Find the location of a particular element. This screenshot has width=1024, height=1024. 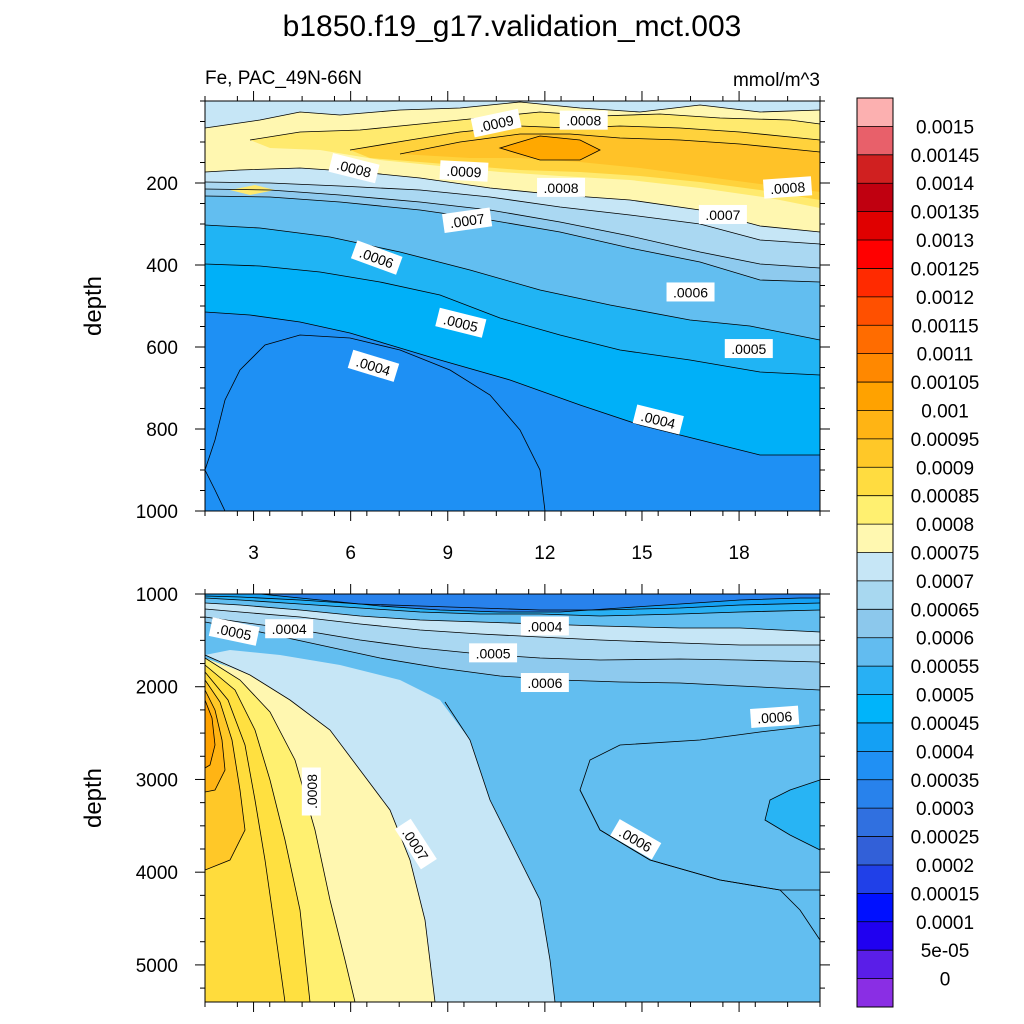

upper-y-axis-label: depth is located at coordinates (93, 306).